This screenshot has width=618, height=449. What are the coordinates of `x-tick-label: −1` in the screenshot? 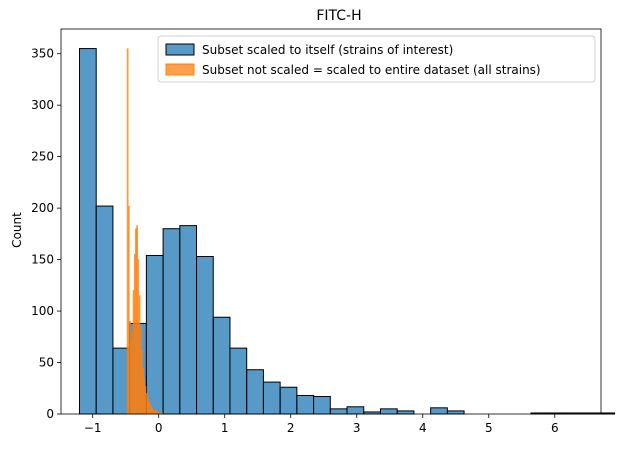 It's located at (93, 428).